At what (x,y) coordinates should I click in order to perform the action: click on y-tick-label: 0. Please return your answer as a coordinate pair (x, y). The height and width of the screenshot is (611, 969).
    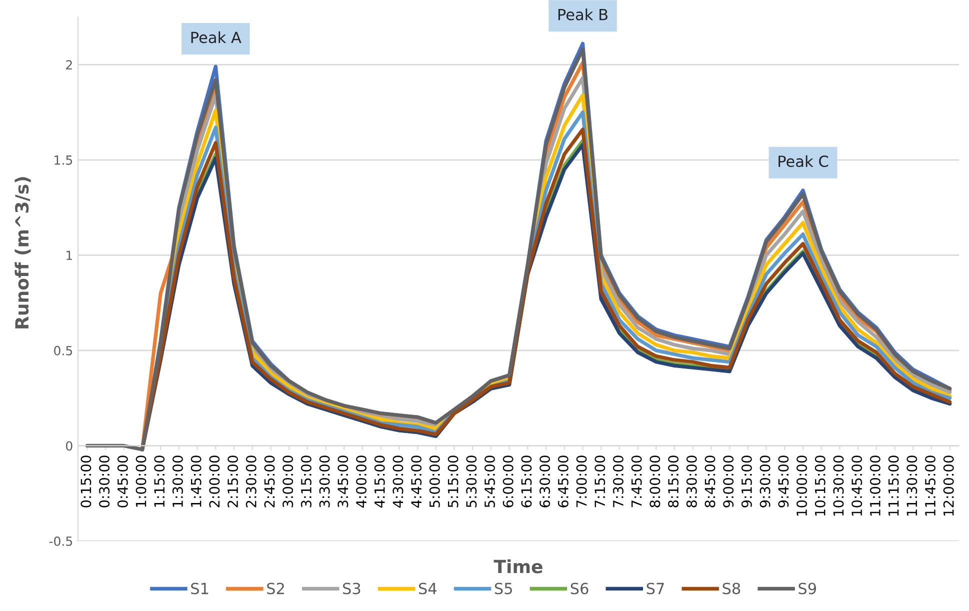
    Looking at the image, I should click on (69, 446).